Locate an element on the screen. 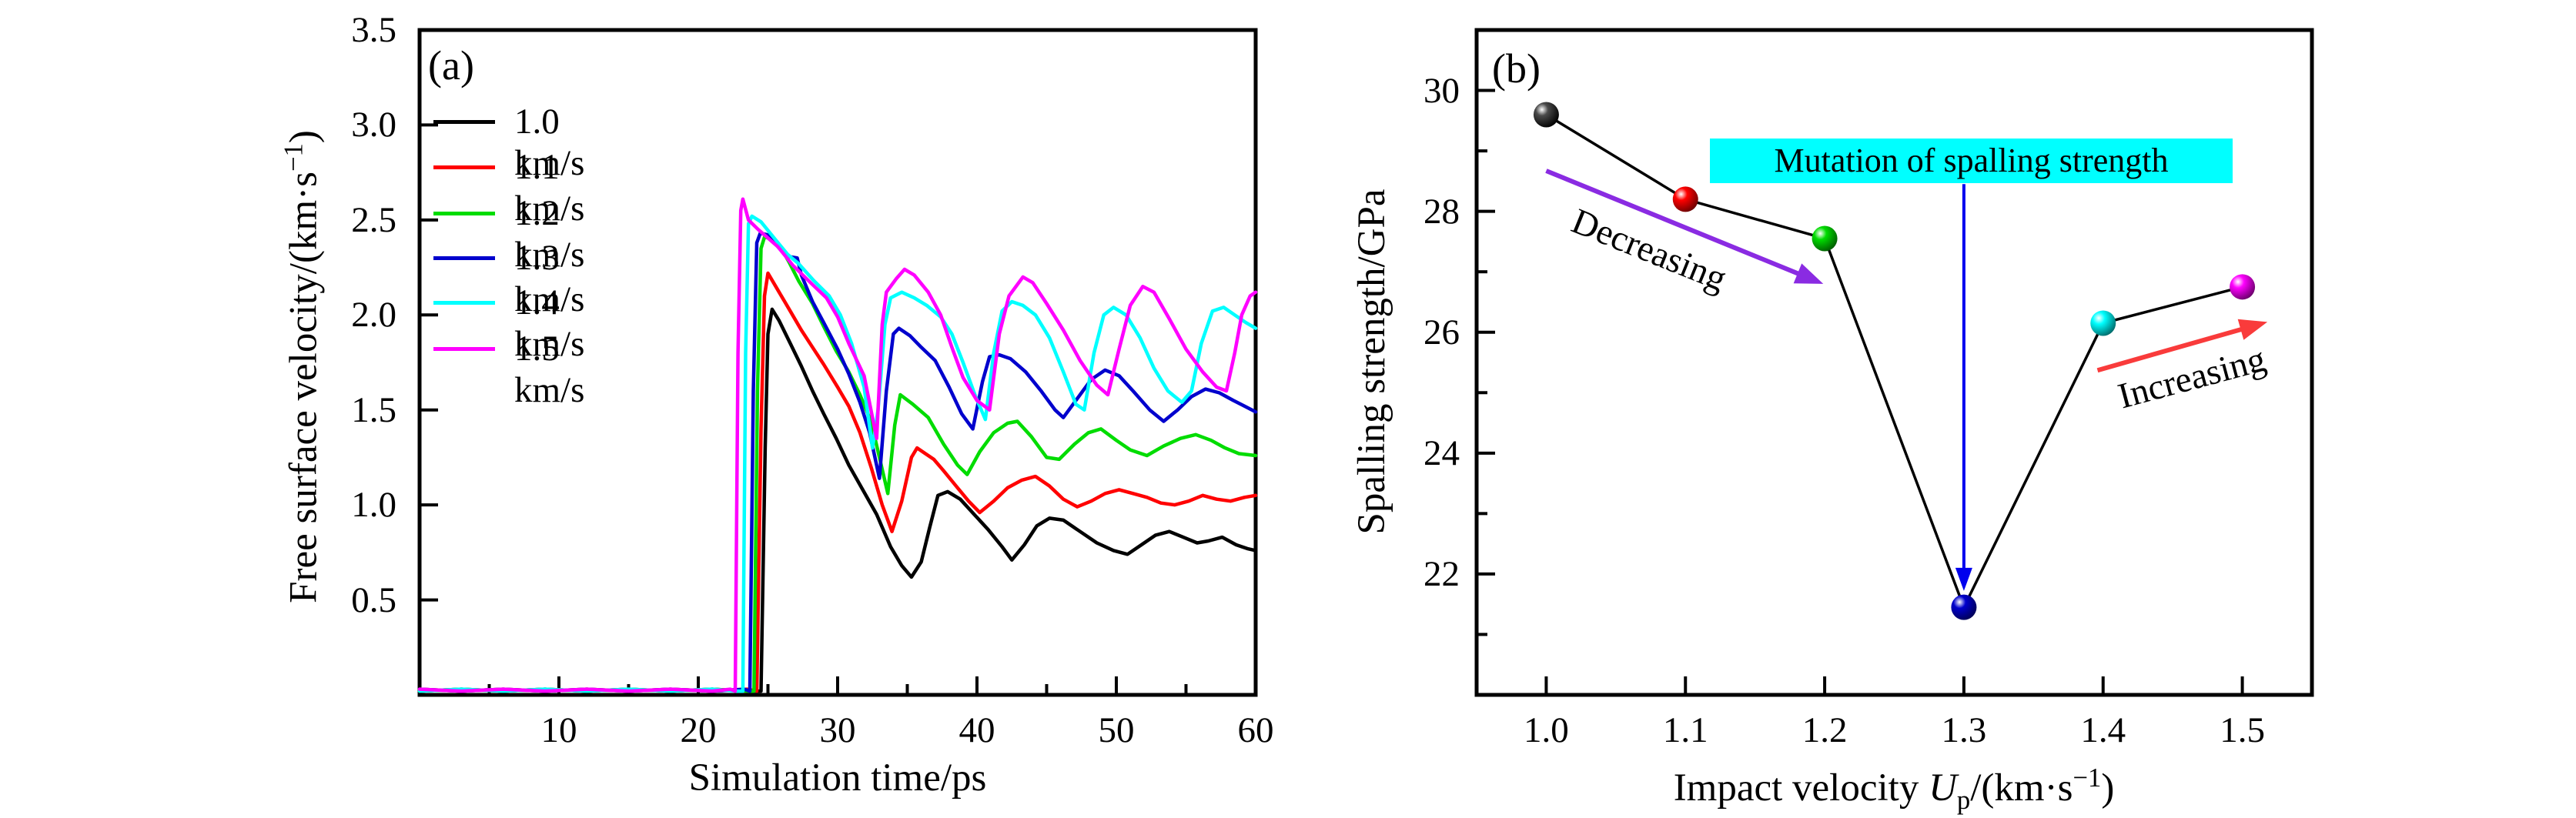 This screenshot has height=818, width=2576. panel-a-y-tick-label: 3.5 is located at coordinates (374, 30).